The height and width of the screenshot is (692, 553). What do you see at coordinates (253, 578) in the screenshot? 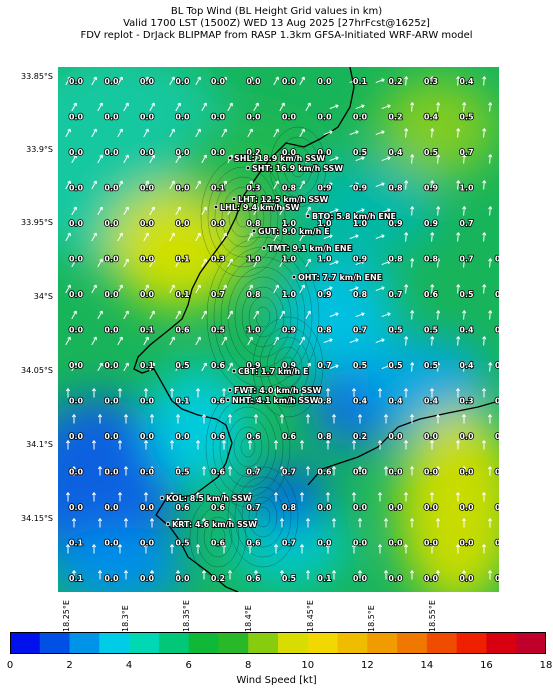
I see `grid-value: 0.6` at bounding box center [253, 578].